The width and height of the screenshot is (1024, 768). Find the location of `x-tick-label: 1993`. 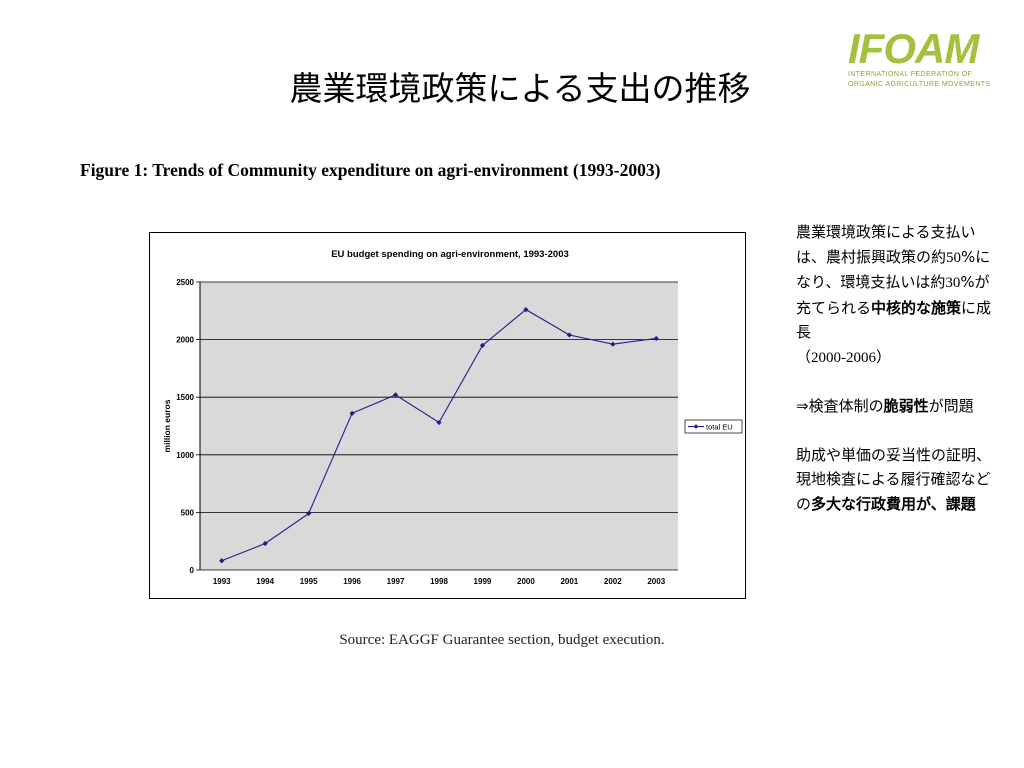

x-tick-label: 1993 is located at coordinates (222, 581).